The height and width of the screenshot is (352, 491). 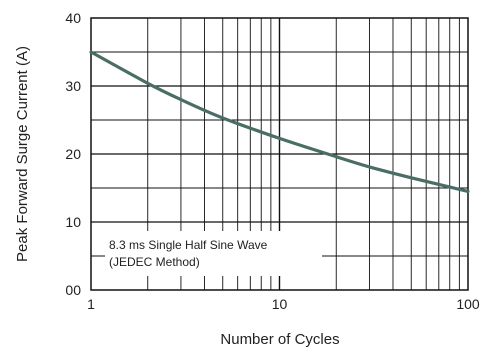 I want to click on annotation-background, so click(x=213, y=253).